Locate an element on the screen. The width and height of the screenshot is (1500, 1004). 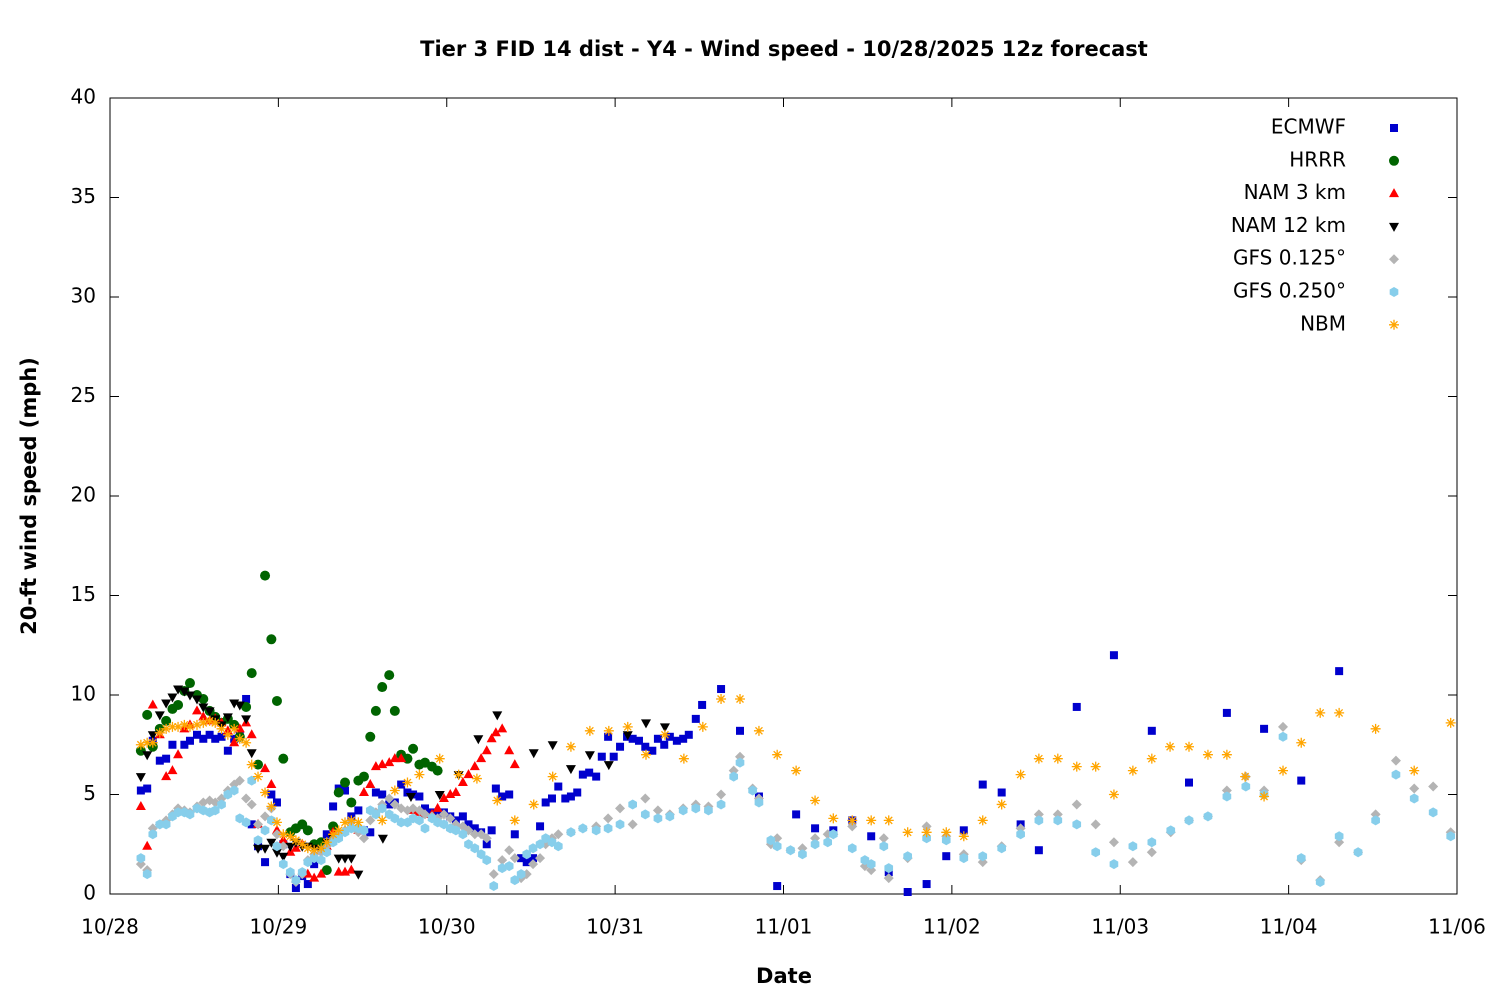
y-tick-label: 30 is located at coordinates (83, 296).